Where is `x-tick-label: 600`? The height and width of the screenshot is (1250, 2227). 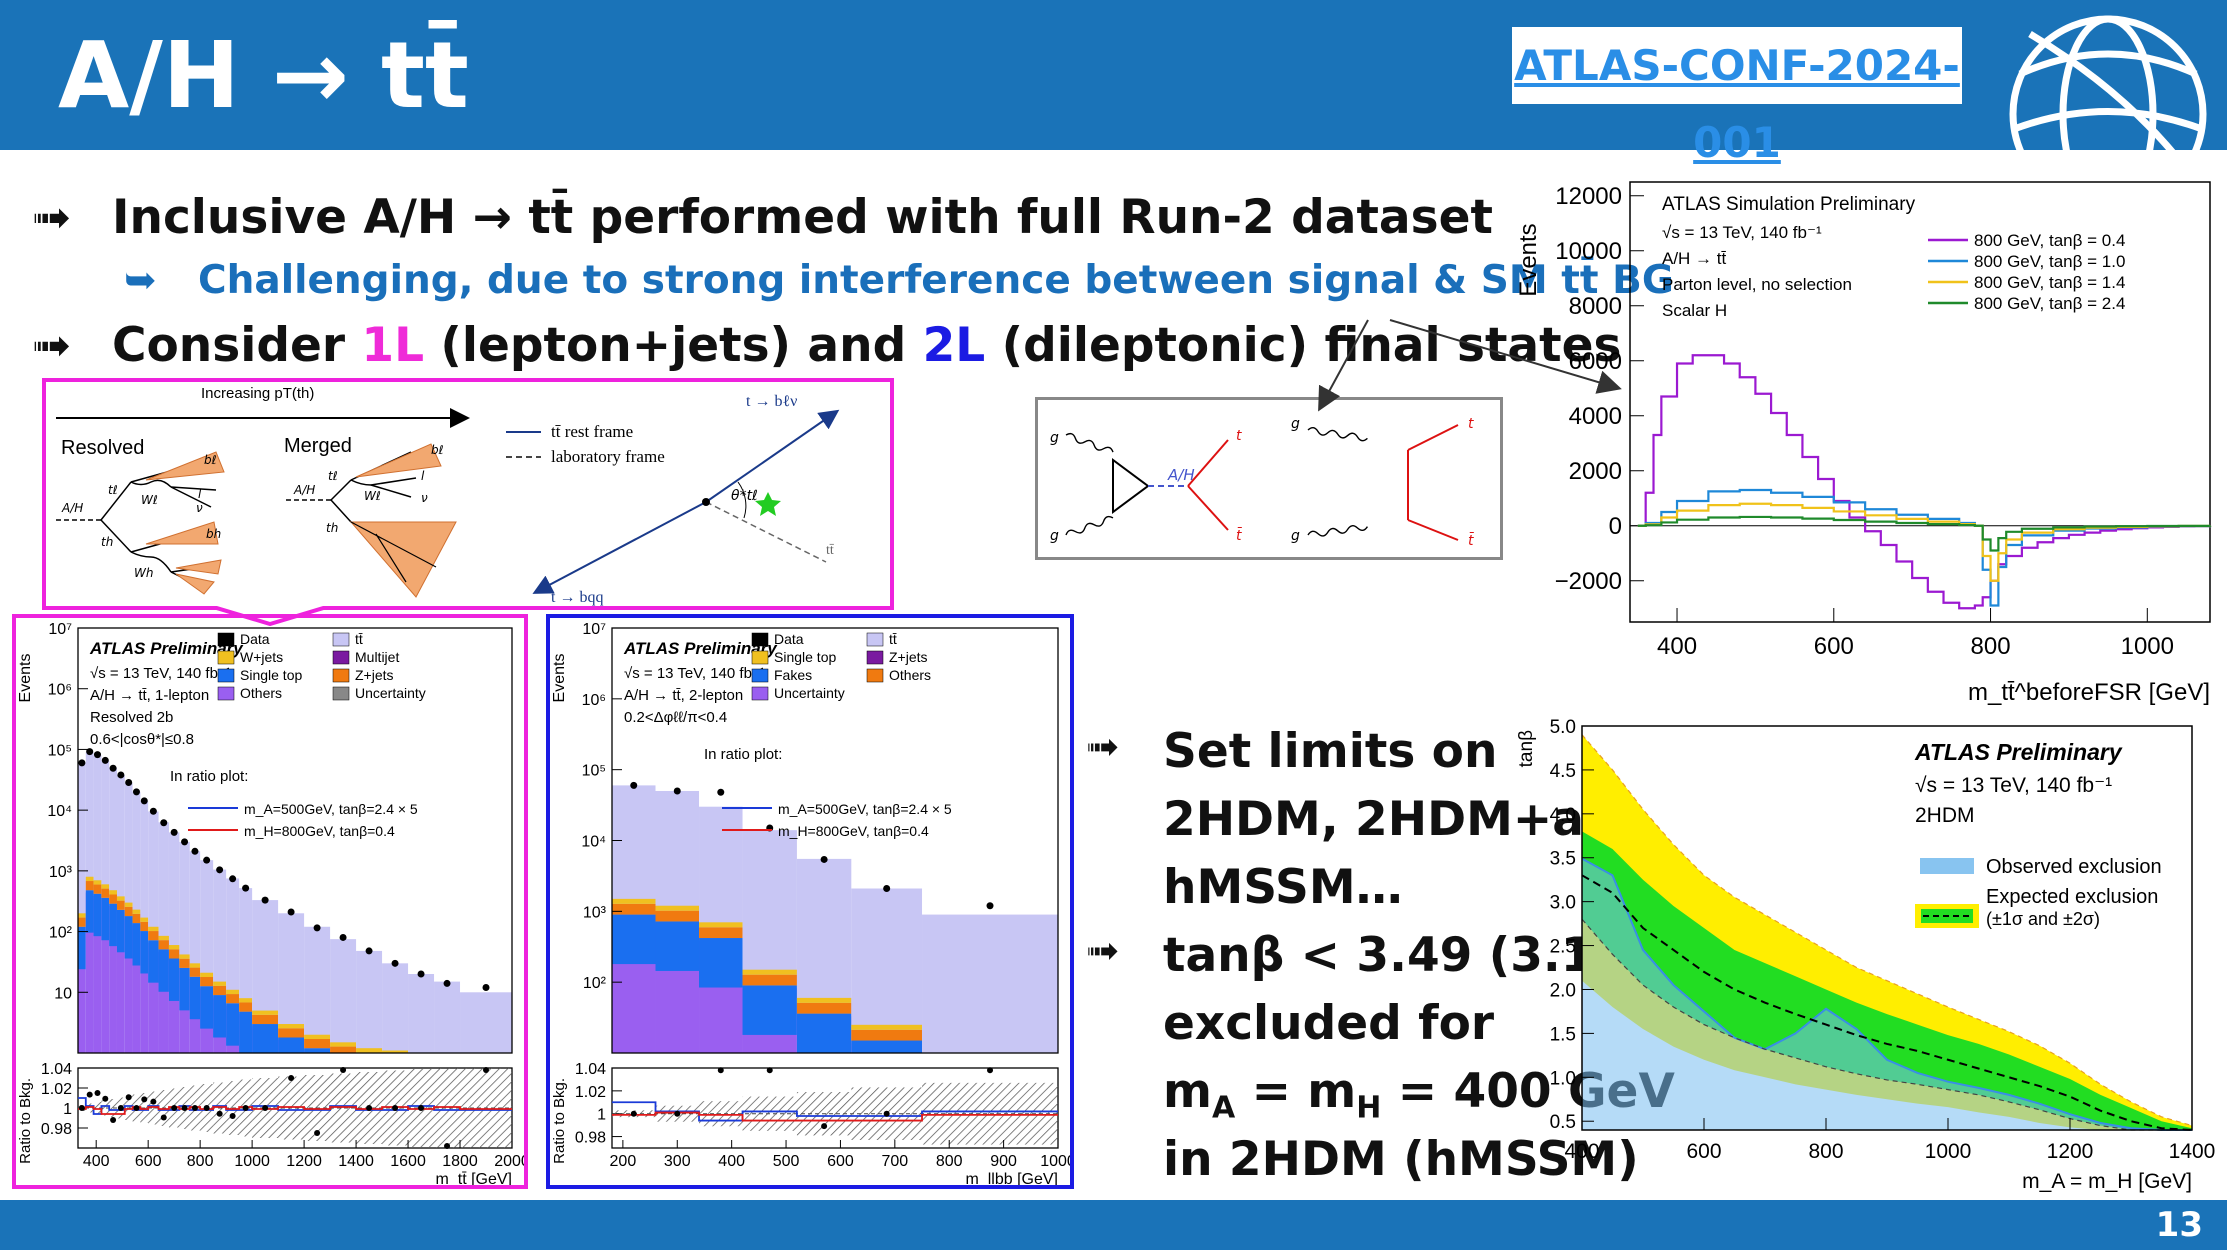
x-tick-label: 600 is located at coordinates (1834, 646).